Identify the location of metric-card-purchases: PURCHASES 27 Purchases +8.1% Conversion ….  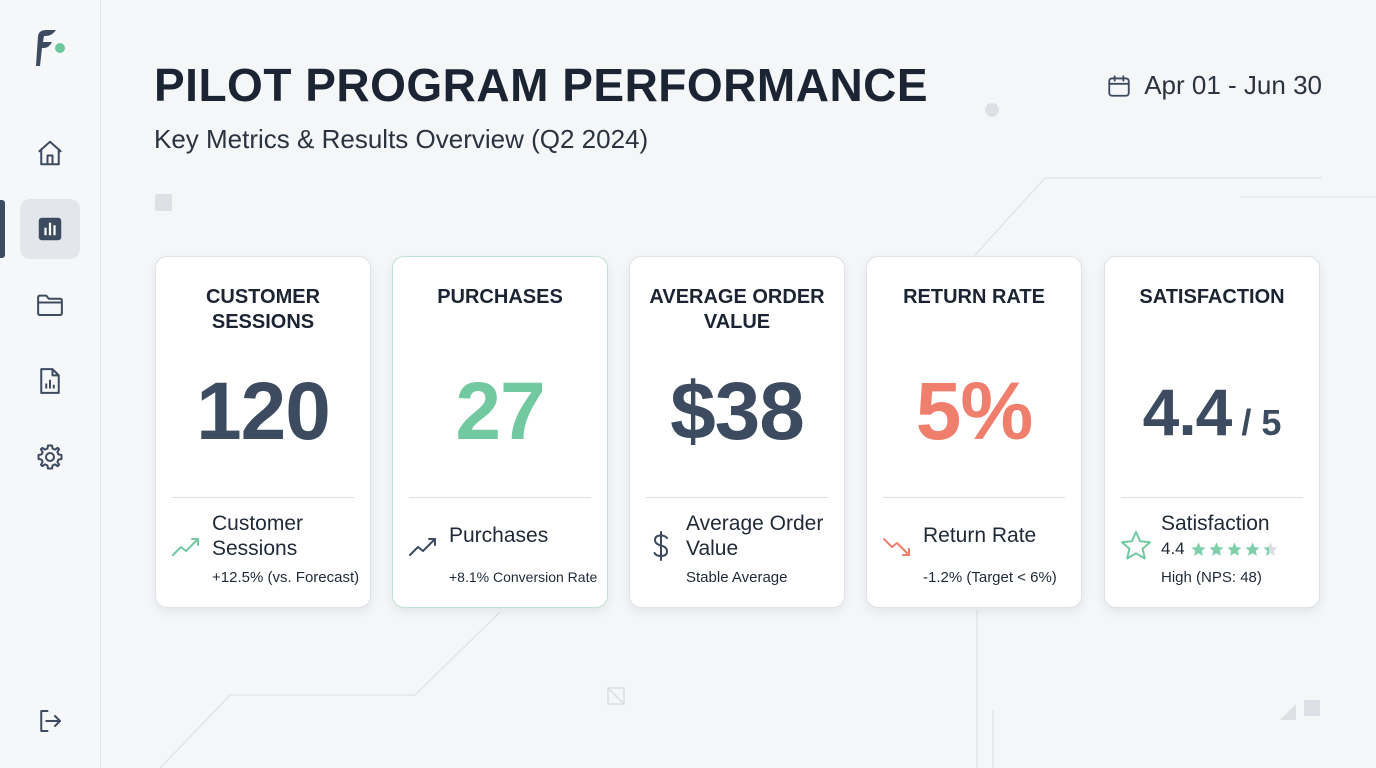
(500, 432).